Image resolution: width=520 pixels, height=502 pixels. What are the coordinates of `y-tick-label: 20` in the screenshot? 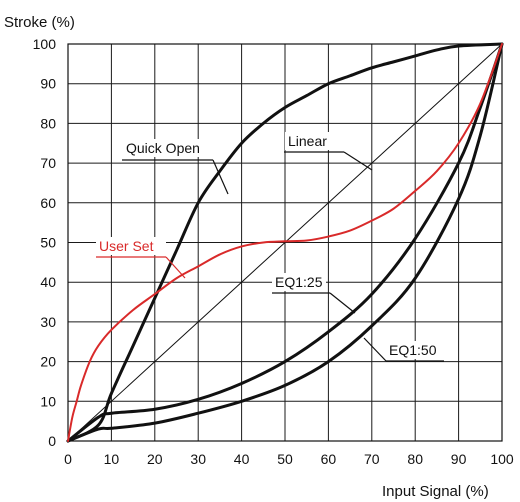 It's located at (48, 362).